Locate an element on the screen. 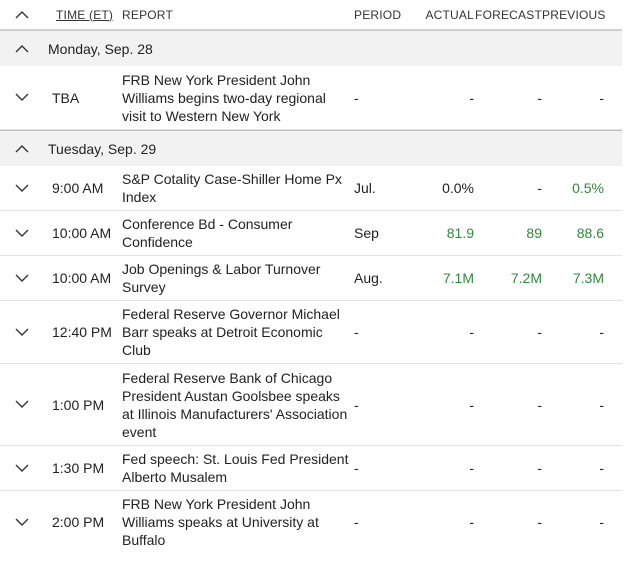 The height and width of the screenshot is (562, 624). event-actual: 0.0% is located at coordinates (458, 188).